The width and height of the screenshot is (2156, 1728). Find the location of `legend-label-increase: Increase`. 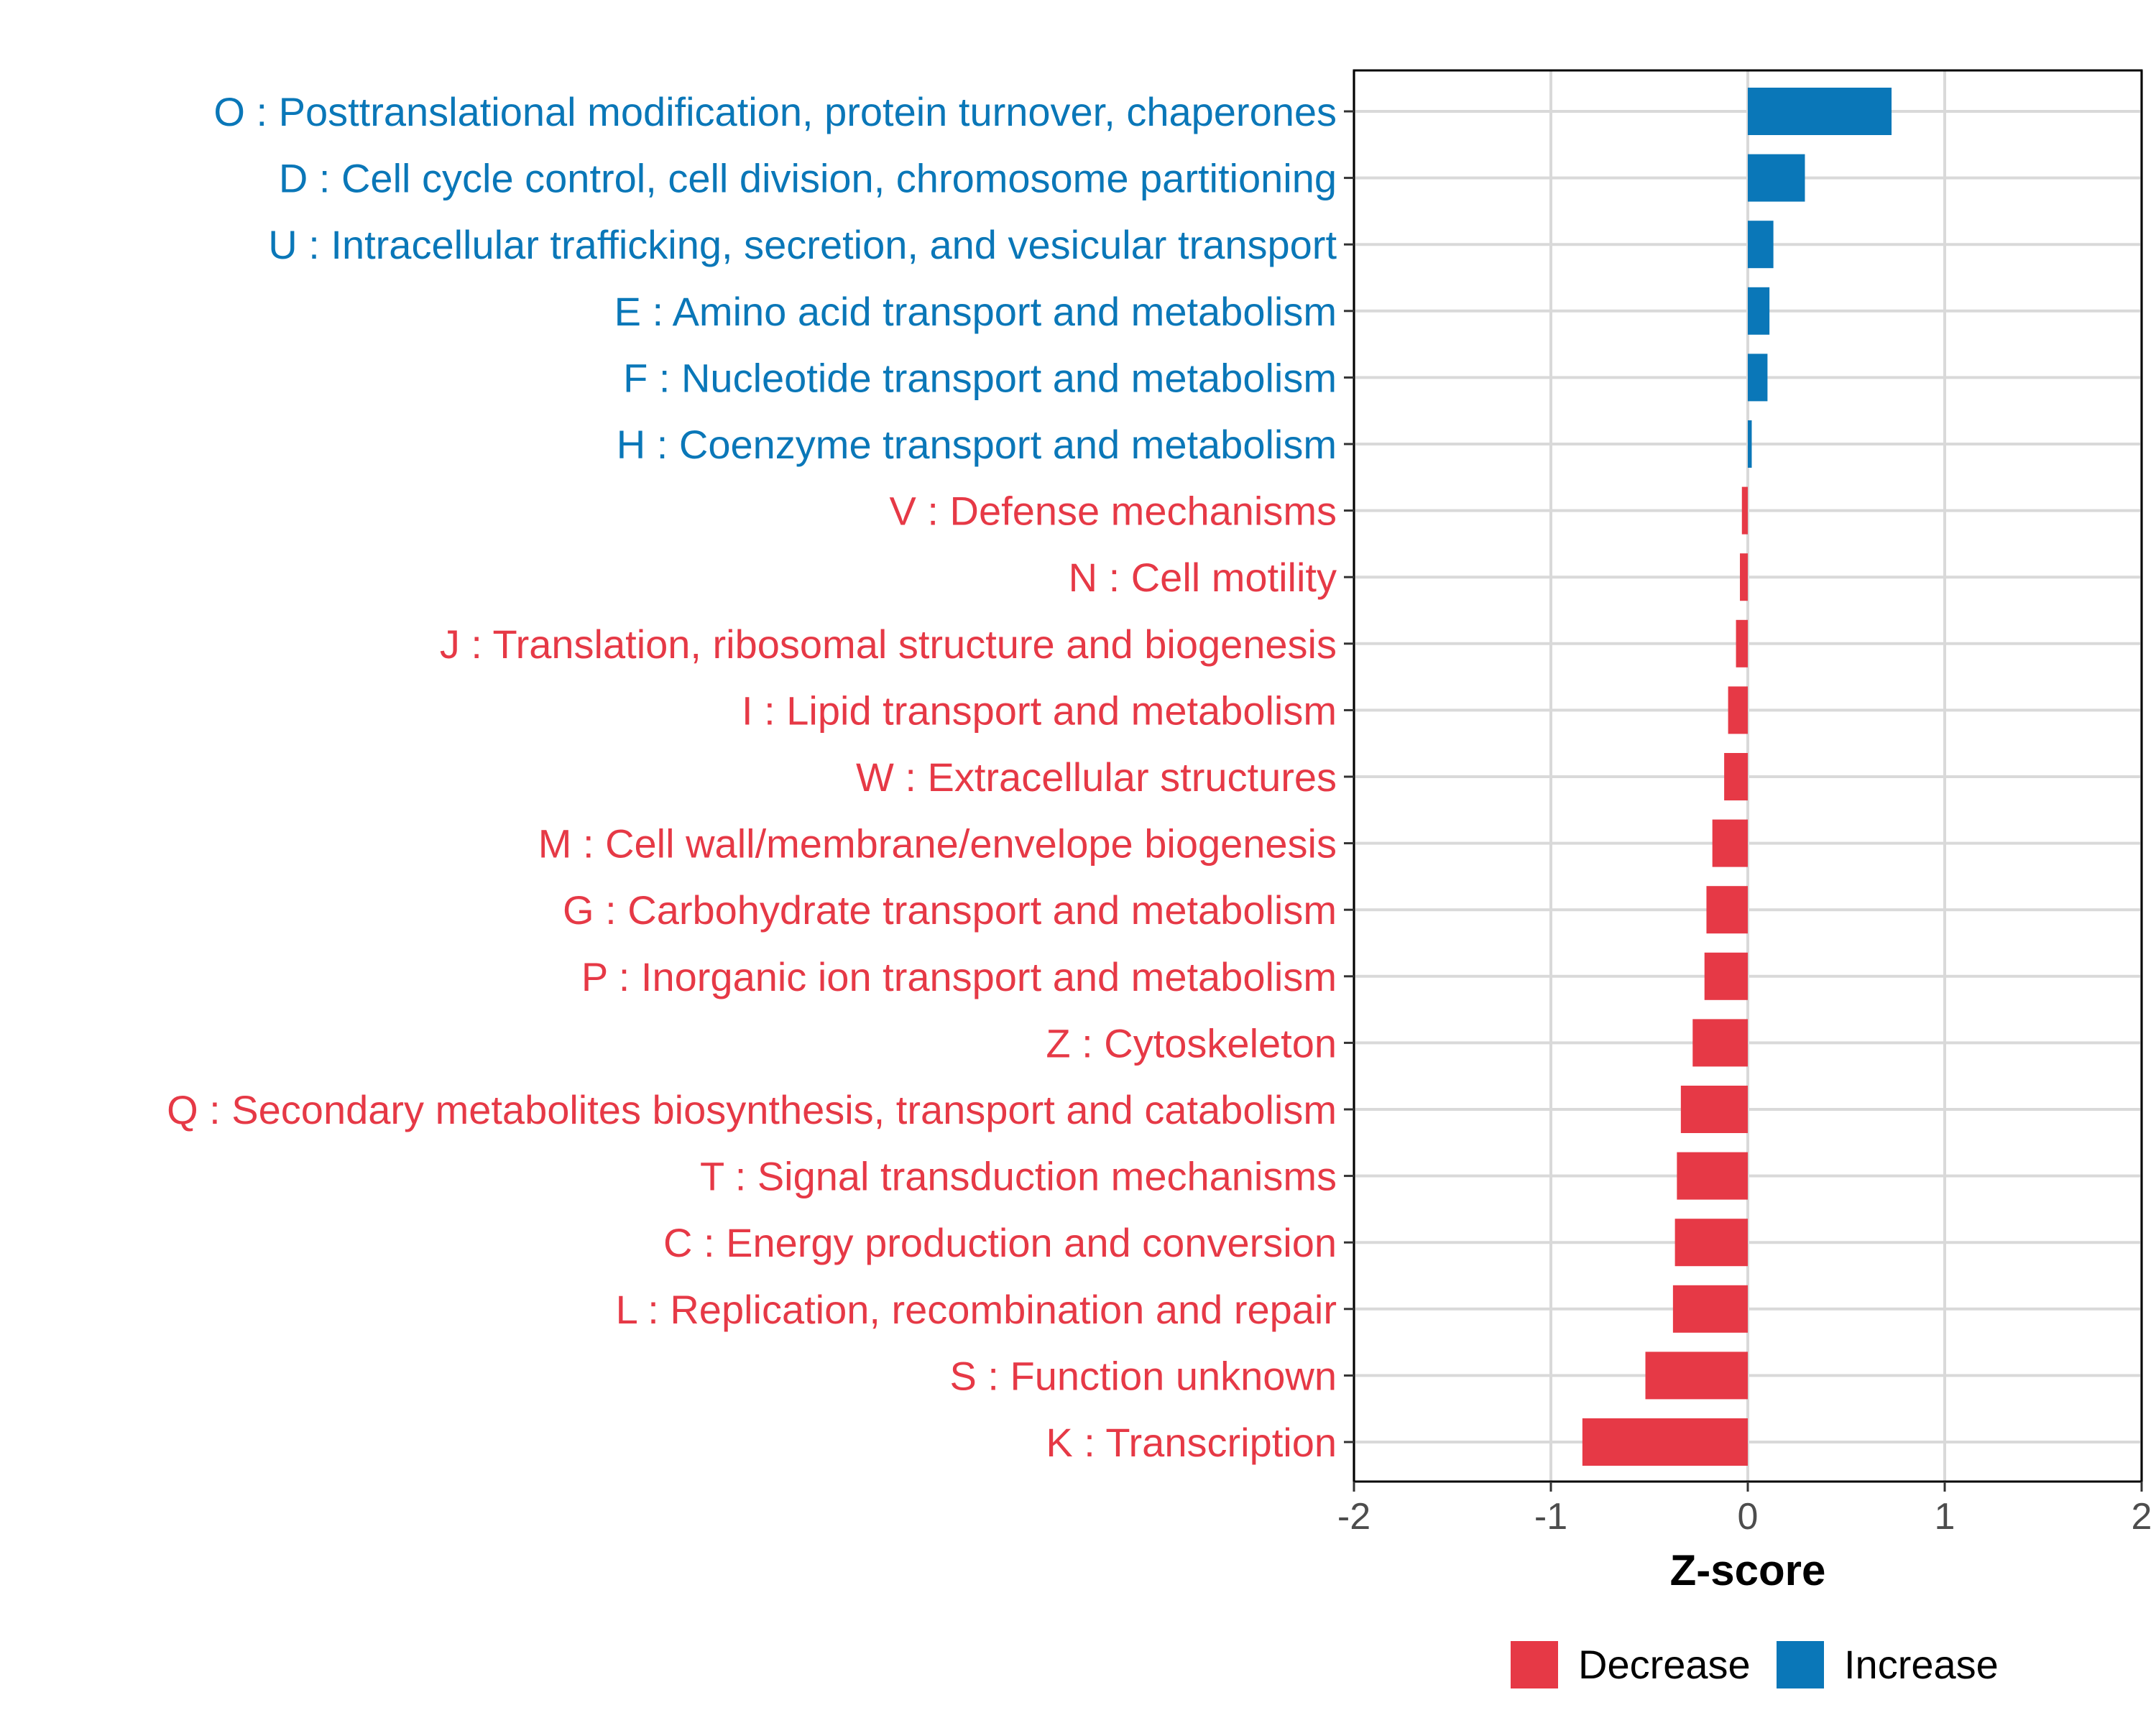

legend-label-increase: Increase is located at coordinates (1921, 1664).